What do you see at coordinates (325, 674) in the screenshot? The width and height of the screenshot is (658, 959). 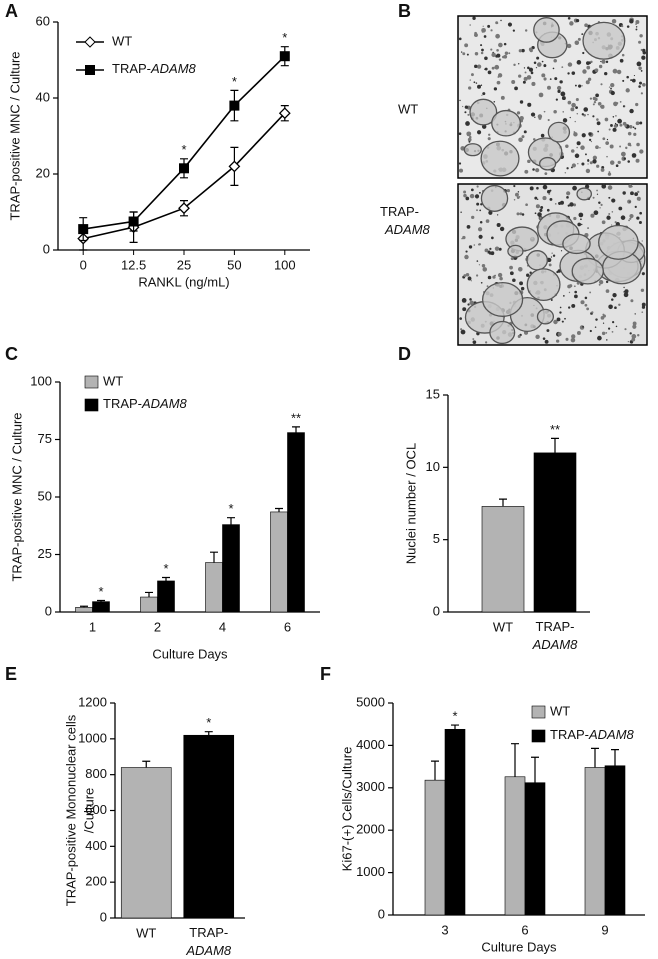 I see `panel-letter: F` at bounding box center [325, 674].